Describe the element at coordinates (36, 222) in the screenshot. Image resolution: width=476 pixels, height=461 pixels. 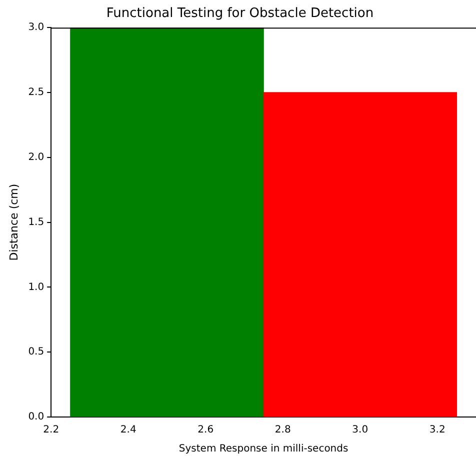
I see `y-tick-label: 1.5` at that location.